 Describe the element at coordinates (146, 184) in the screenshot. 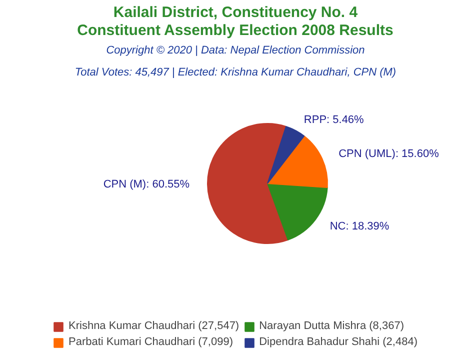

I see `data-label: CPN (M): 60.55%` at that location.